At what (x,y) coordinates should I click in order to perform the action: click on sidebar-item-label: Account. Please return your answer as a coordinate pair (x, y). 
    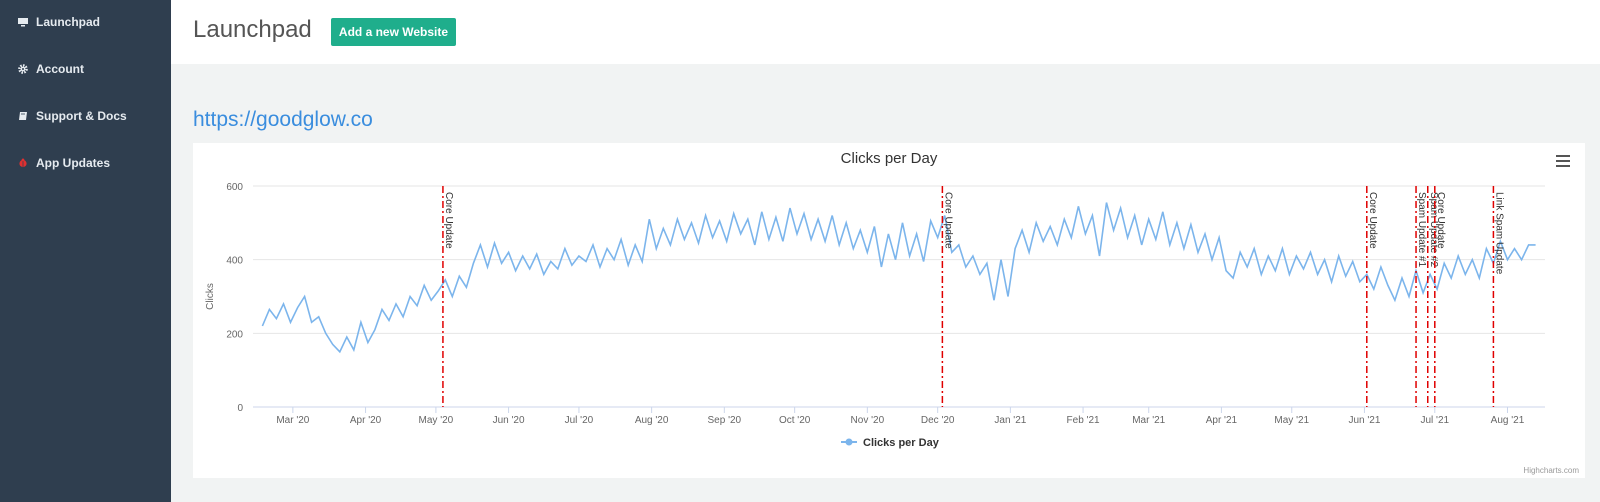
    Looking at the image, I should click on (60, 69).